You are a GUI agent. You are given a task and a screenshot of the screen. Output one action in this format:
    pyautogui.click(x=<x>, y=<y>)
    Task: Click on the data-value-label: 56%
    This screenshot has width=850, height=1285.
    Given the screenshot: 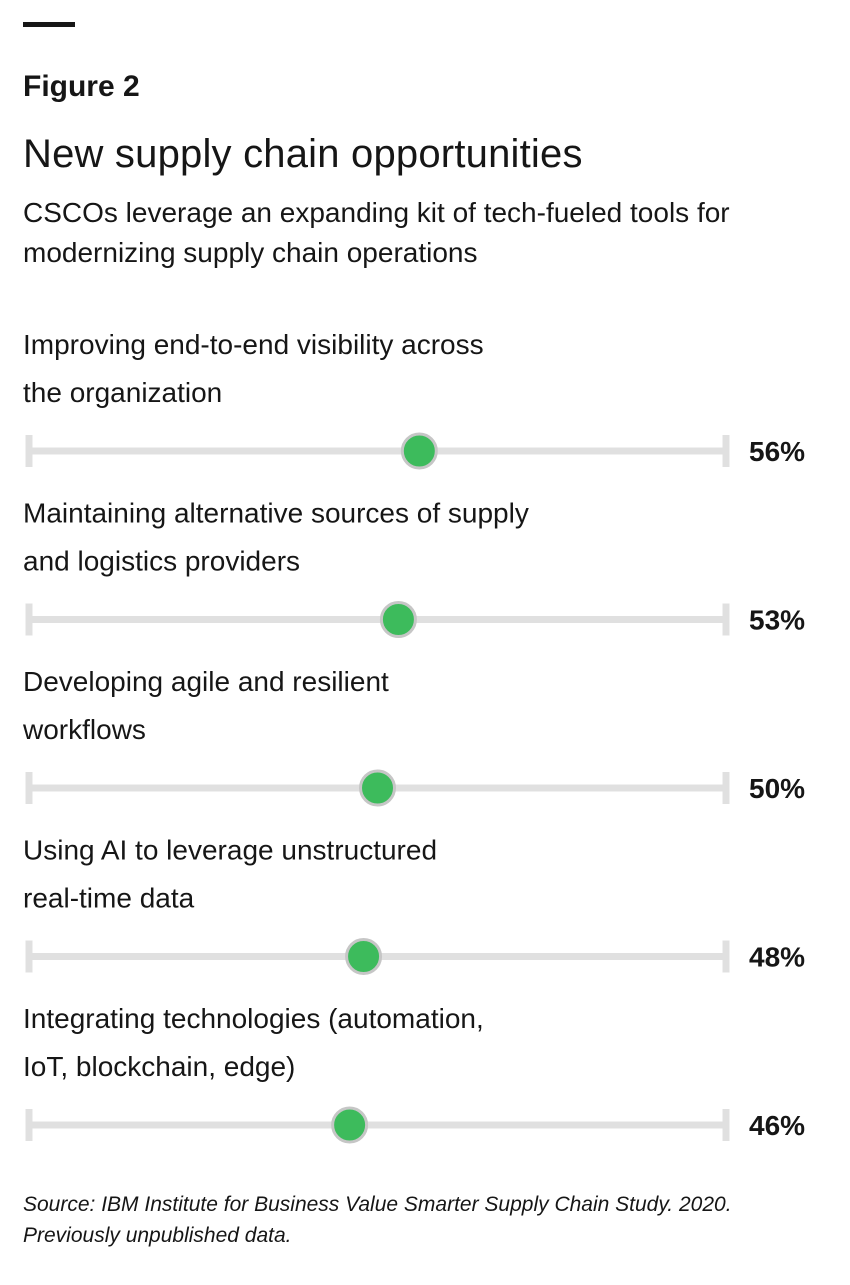 What is the action you would take?
    pyautogui.click(x=777, y=451)
    